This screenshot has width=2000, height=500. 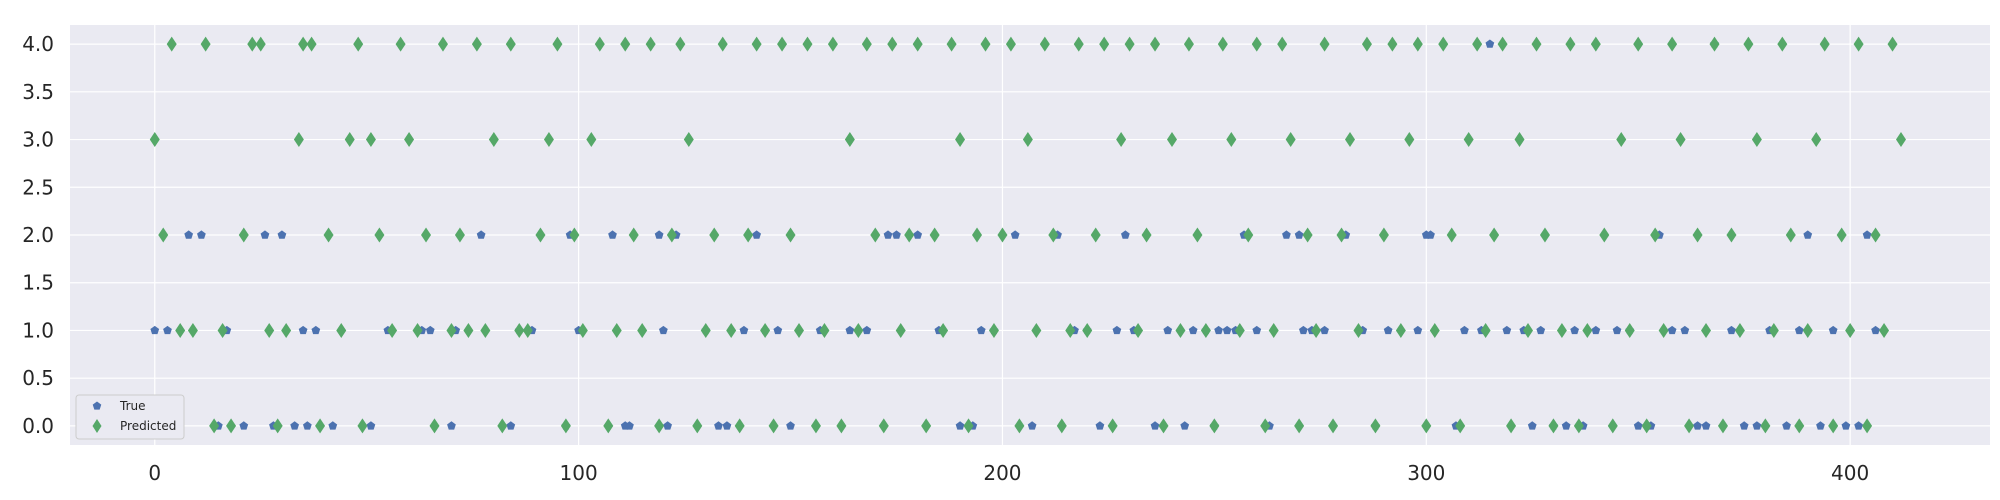 What do you see at coordinates (38, 426) in the screenshot?
I see `y-tick-label: 0.0` at bounding box center [38, 426].